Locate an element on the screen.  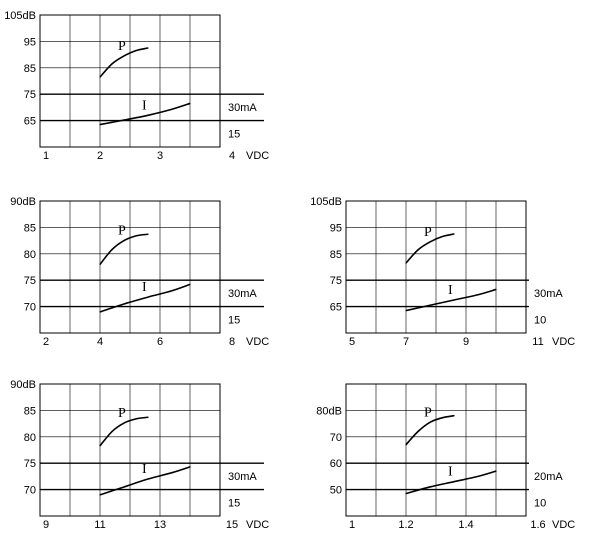
y-tick-label: 80dB is located at coordinates (329, 411).